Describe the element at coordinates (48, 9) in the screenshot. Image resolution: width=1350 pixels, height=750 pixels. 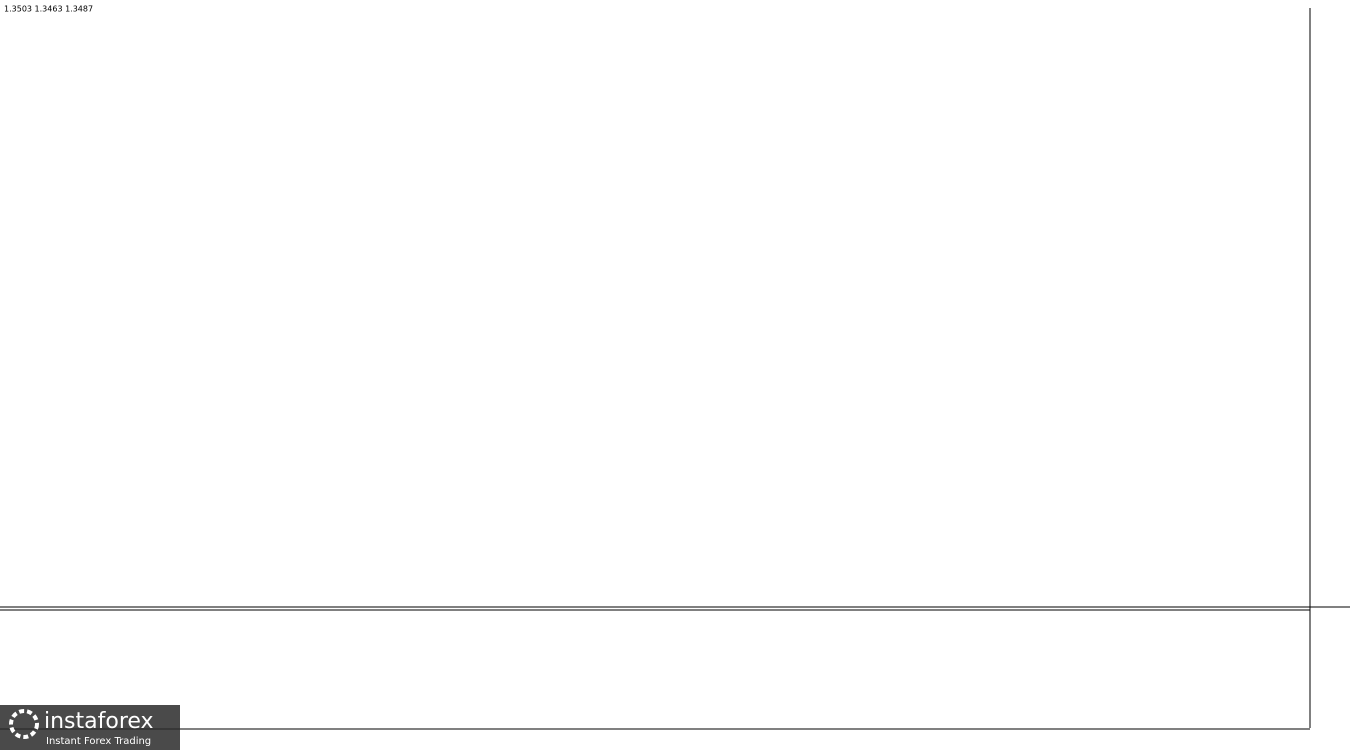
I see `ohlc-header: 1.3503 1.3463 1.3487` at that location.